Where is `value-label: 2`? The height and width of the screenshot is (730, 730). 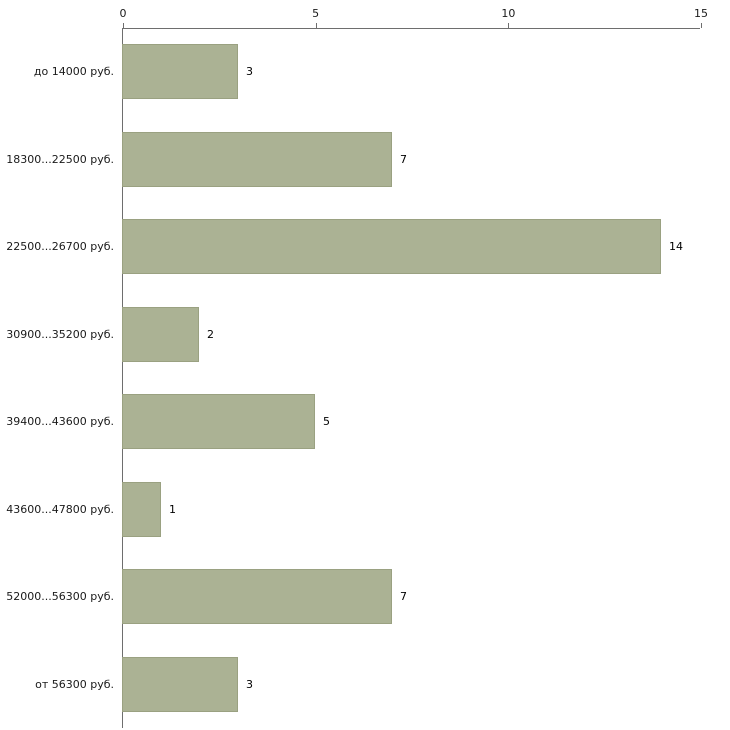
value-label: 2 is located at coordinates (210, 334).